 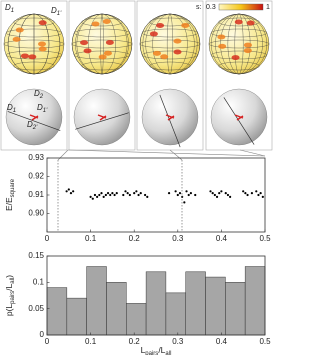 What do you see at coordinates (268, 7) in the screenshot?
I see `colorbar-max: 1` at bounding box center [268, 7].